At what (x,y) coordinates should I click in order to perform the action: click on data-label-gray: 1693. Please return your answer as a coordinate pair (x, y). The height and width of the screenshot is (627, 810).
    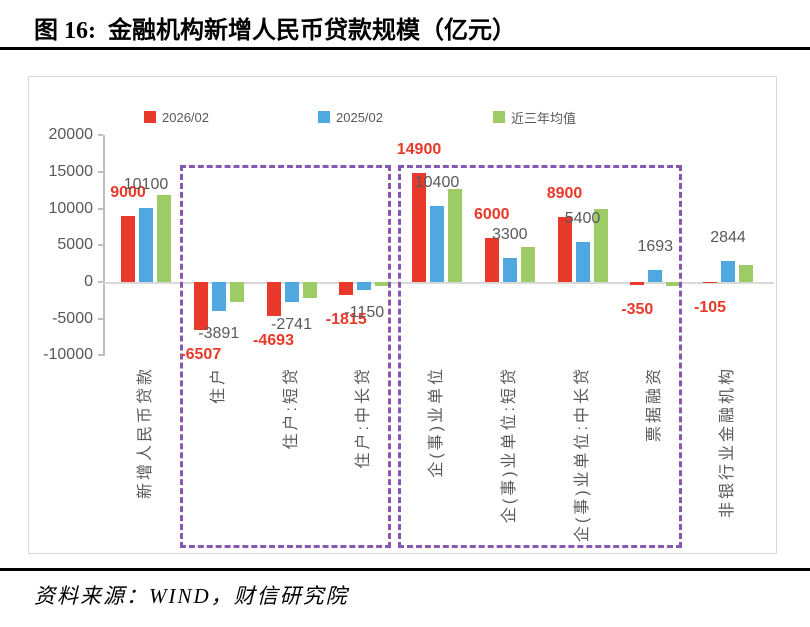
    Looking at the image, I should click on (655, 246).